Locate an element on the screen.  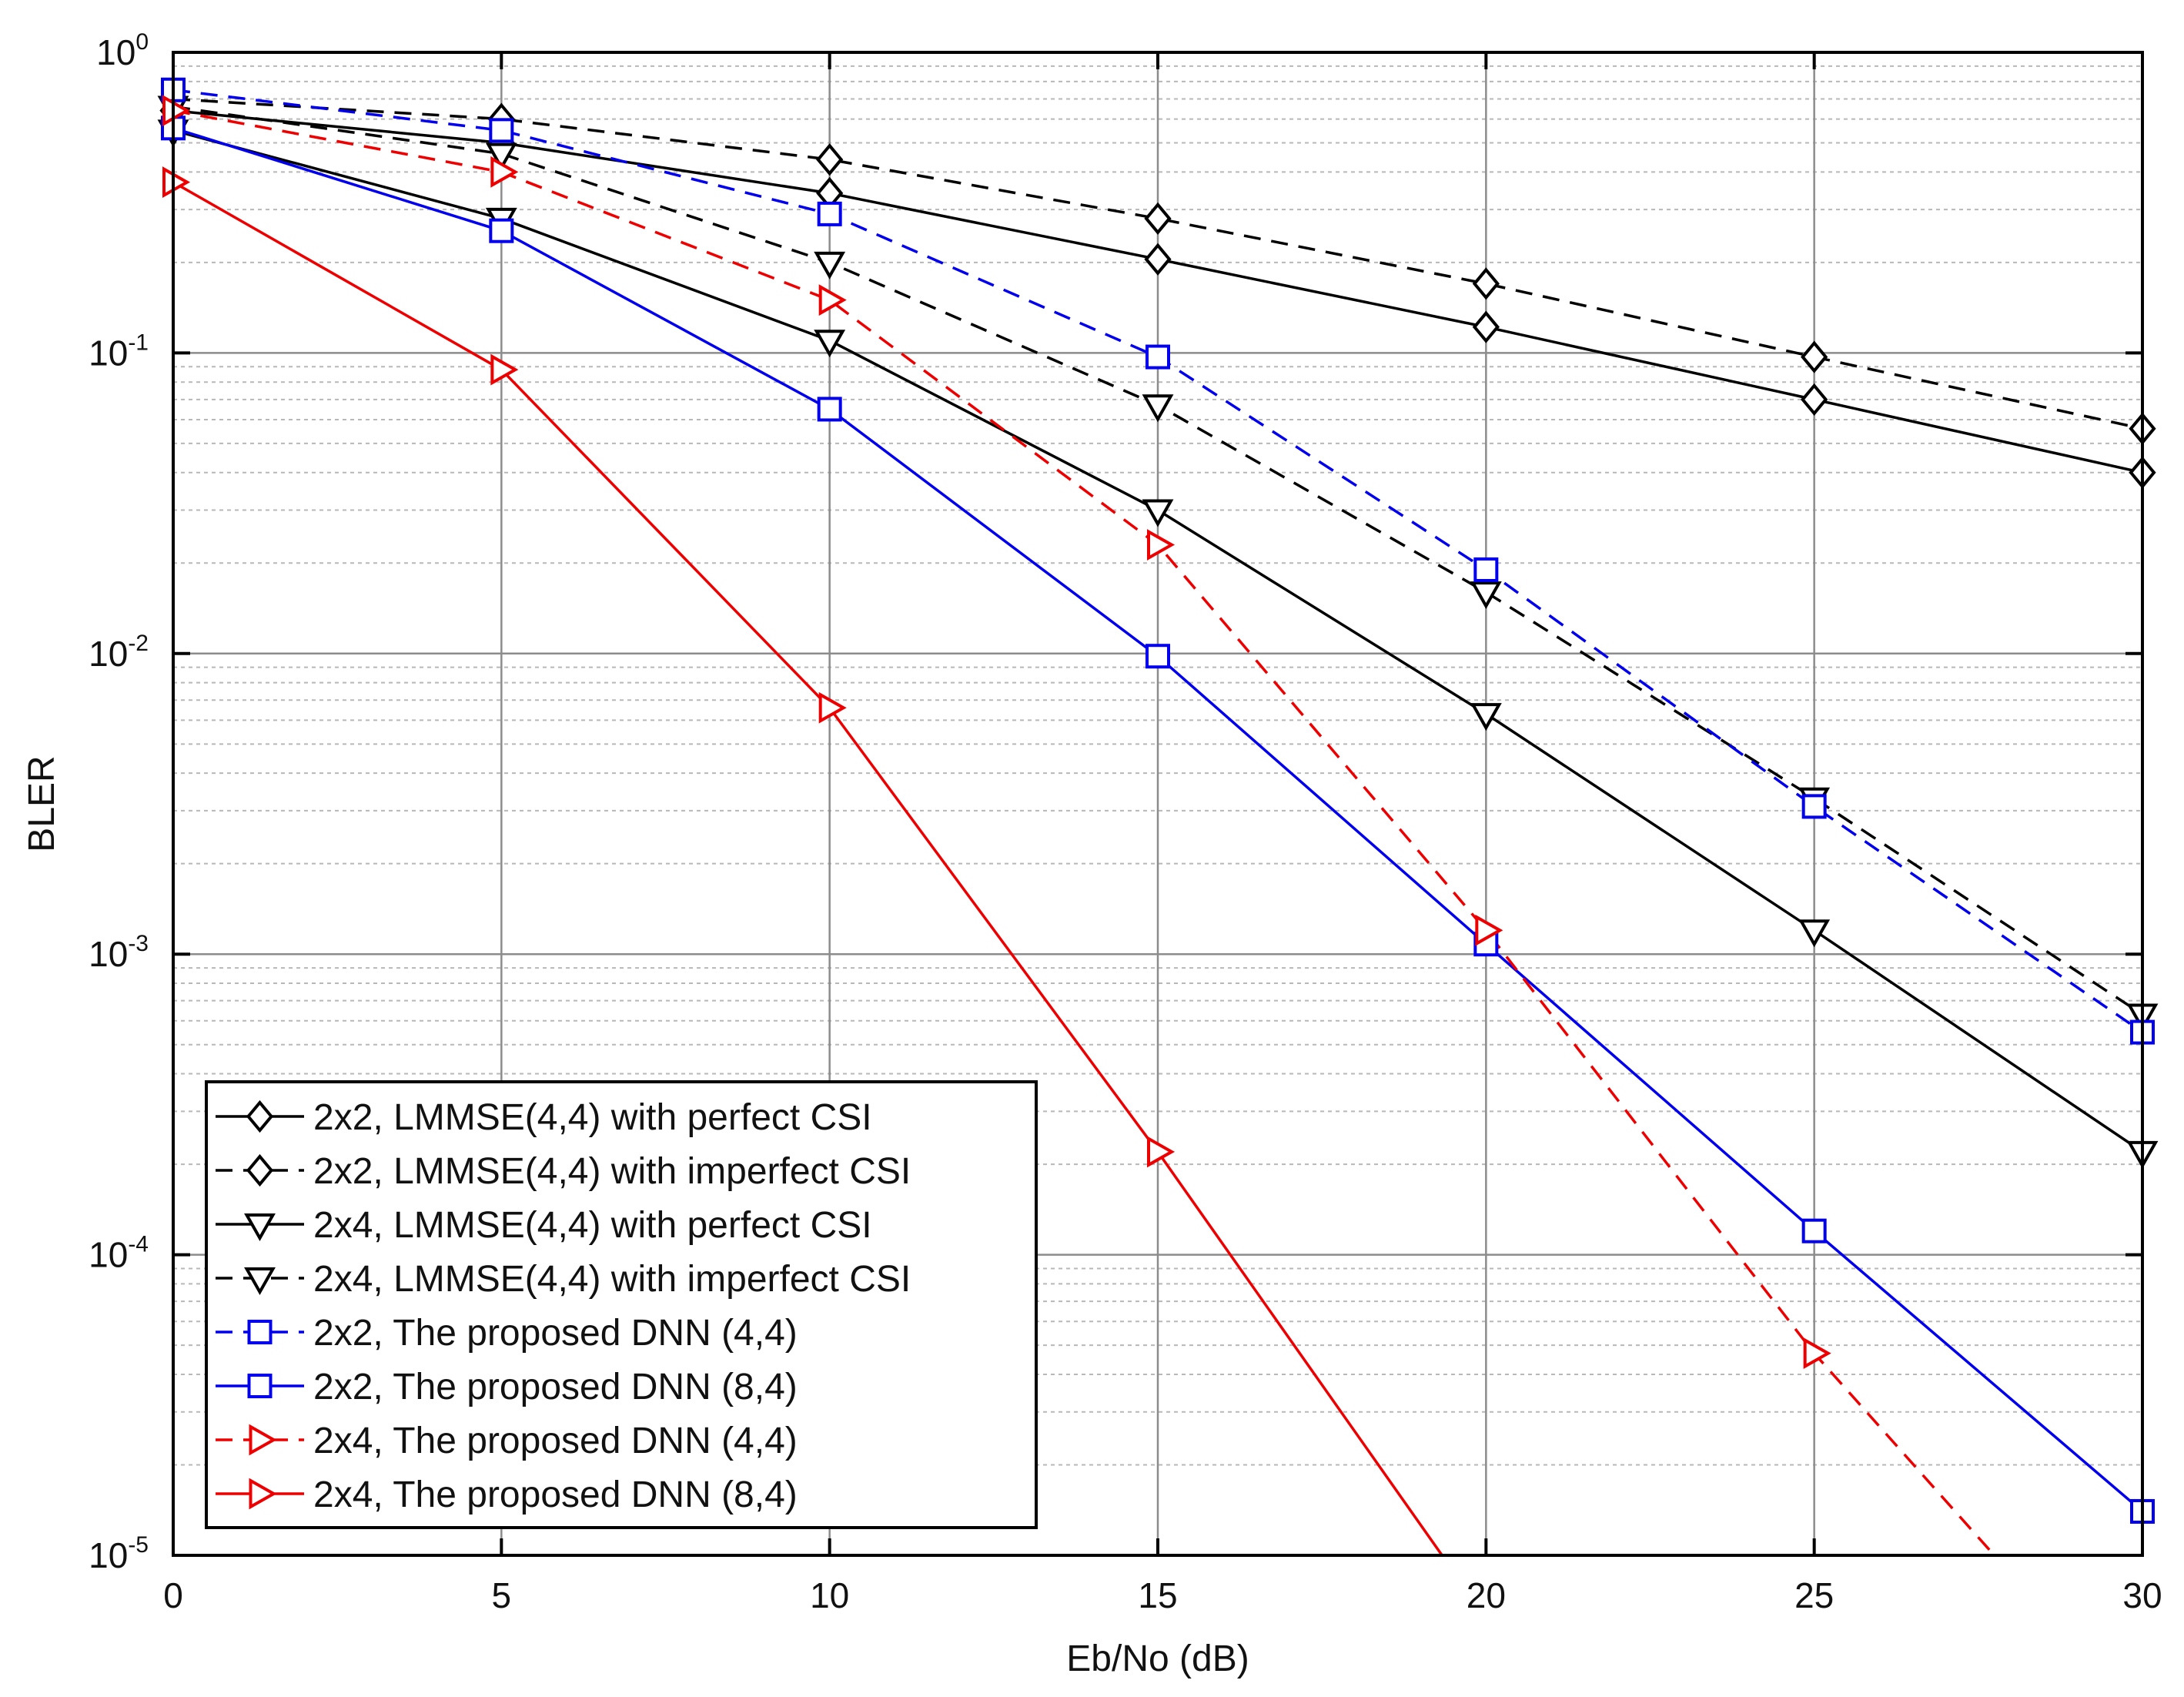
x-tick-label: 10 is located at coordinates (830, 1595).